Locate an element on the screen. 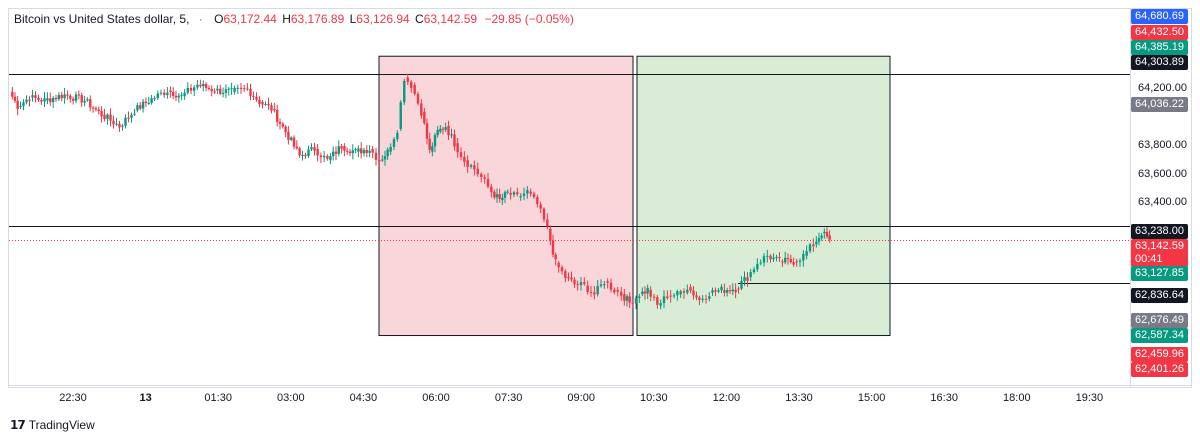 The width and height of the screenshot is (1200, 440). price-axis-label: 64,680.69 is located at coordinates (1159, 16).